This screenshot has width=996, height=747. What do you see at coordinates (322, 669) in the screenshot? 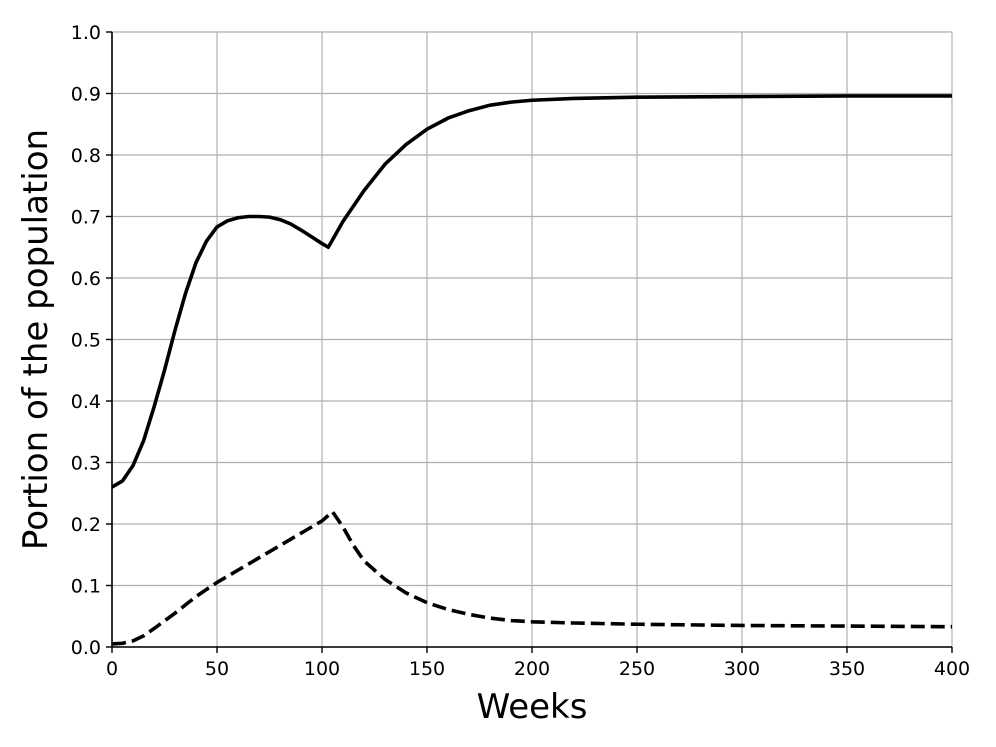
I see `x-tick-label: 100` at bounding box center [322, 669].